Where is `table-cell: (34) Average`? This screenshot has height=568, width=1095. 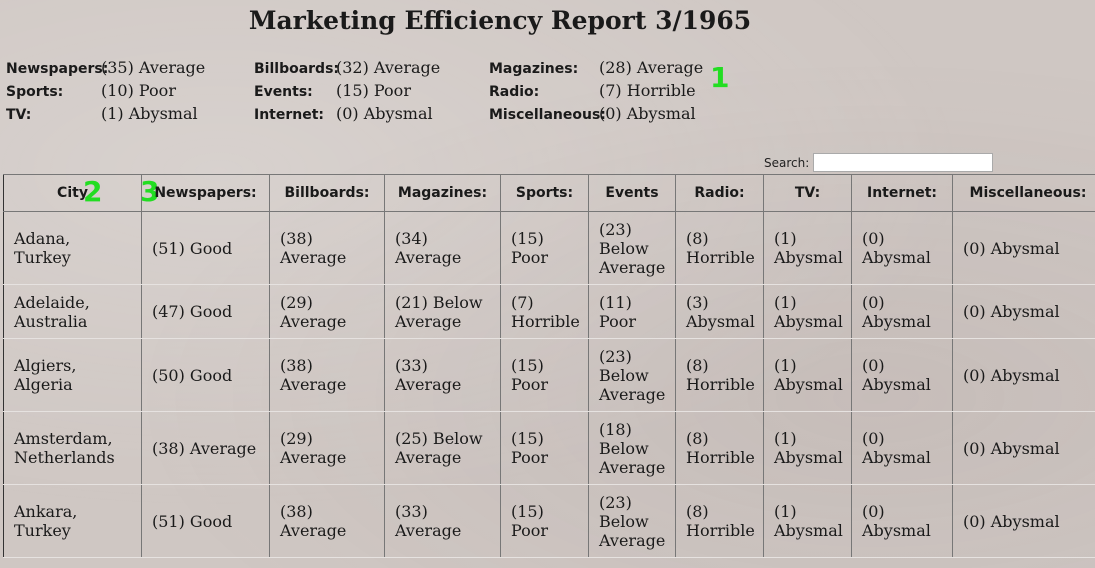 table-cell: (34) Average is located at coordinates (442, 248).